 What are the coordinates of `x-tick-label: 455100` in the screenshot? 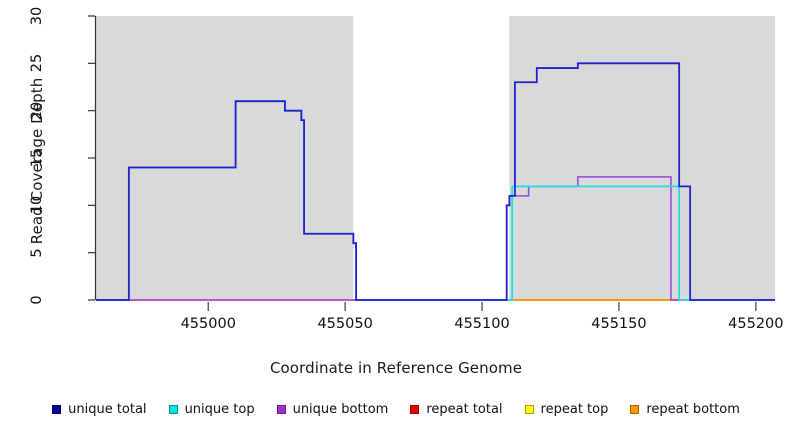 It's located at (482, 324).